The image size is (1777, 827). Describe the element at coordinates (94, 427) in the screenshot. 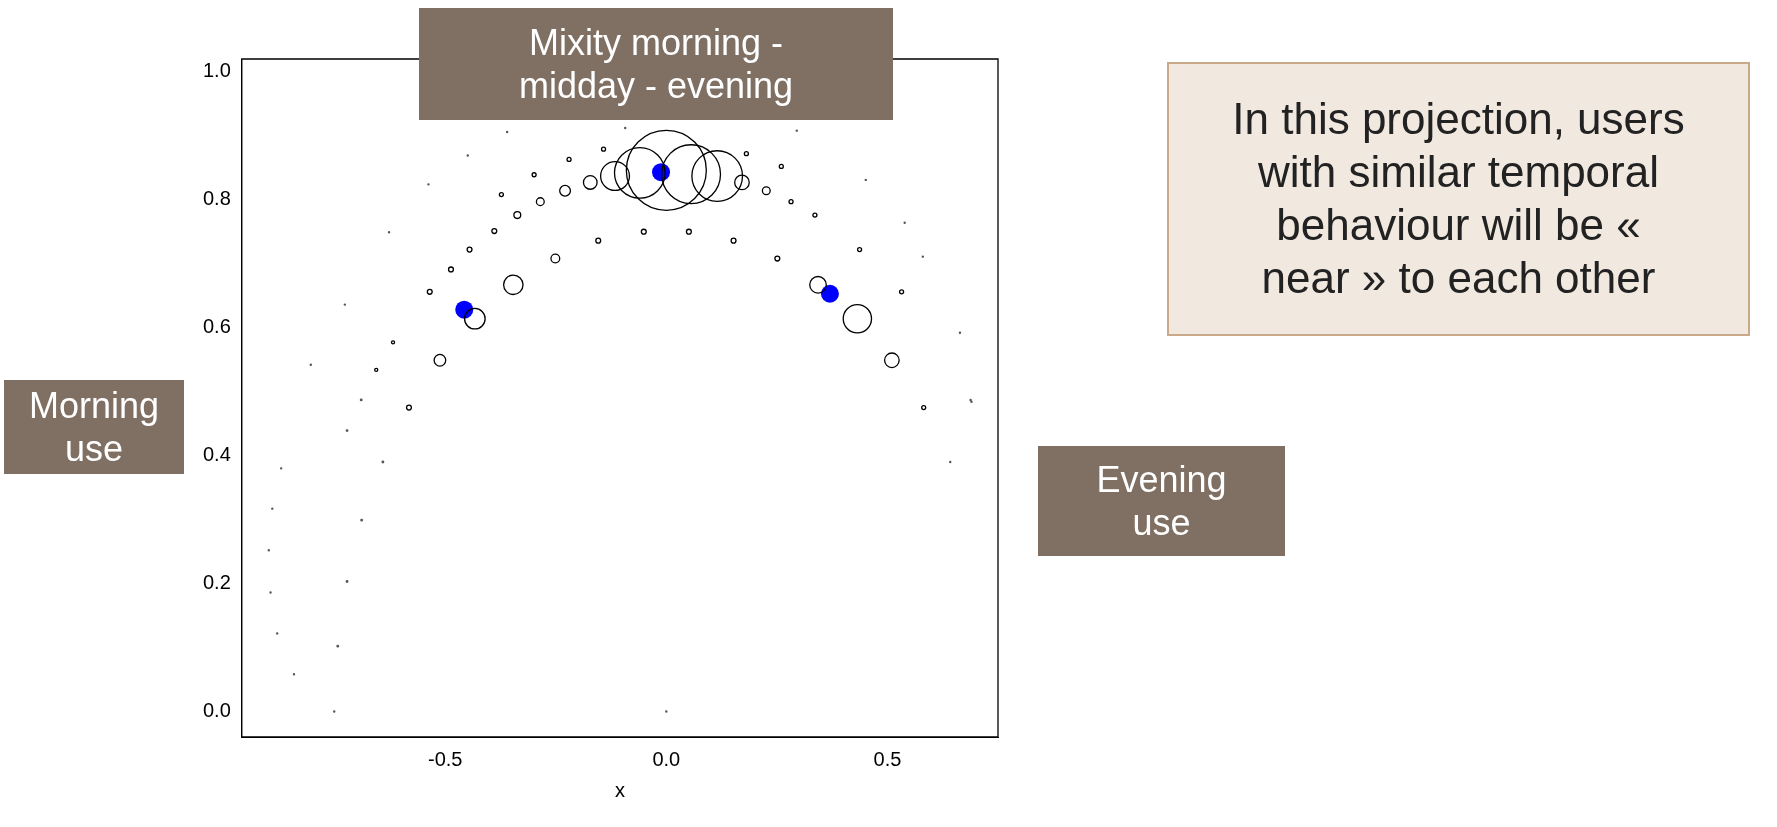

I see `caption-box: Morning use` at that location.